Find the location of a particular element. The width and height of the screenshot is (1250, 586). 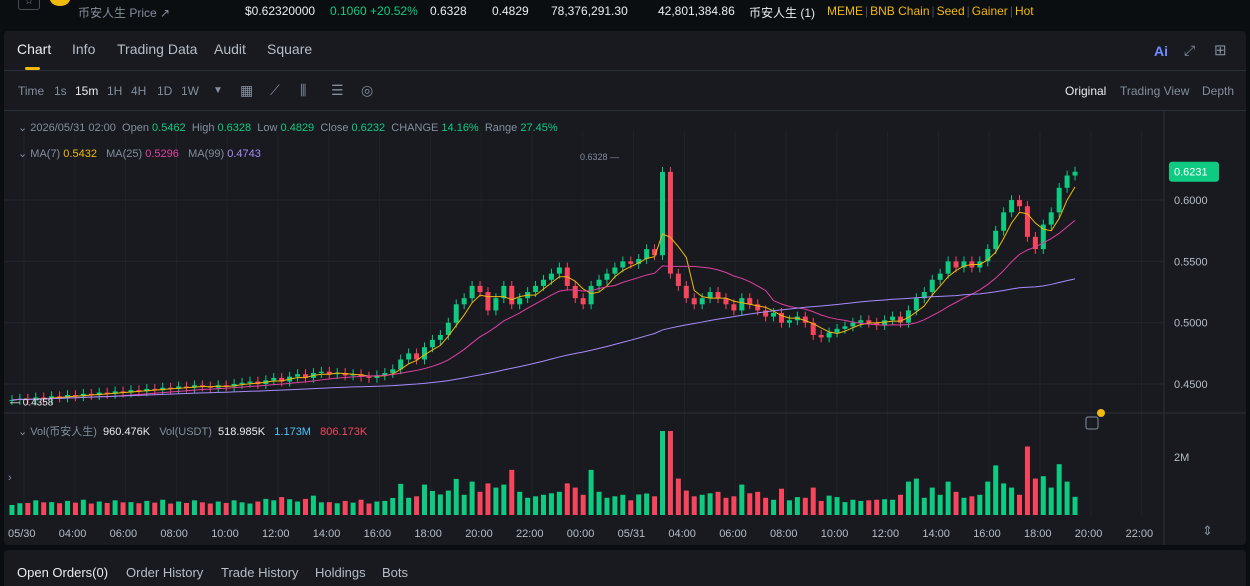

tab-open-orders: Open Orders(0) is located at coordinates (63, 572).